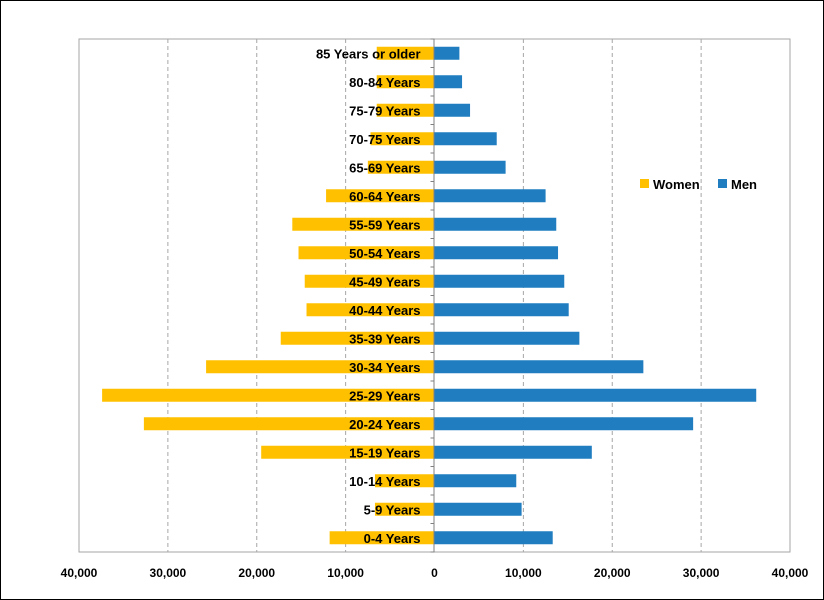 The height and width of the screenshot is (600, 824). I want to click on category-label: 85 Years or older, so click(368, 53).